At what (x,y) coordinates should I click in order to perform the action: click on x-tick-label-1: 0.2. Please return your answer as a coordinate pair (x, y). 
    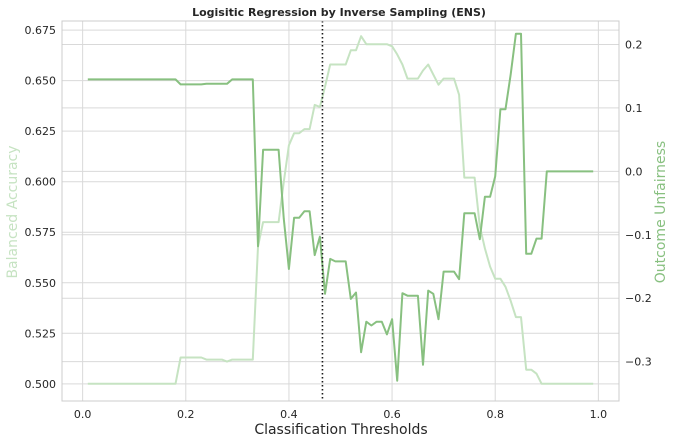
    Looking at the image, I should click on (186, 414).